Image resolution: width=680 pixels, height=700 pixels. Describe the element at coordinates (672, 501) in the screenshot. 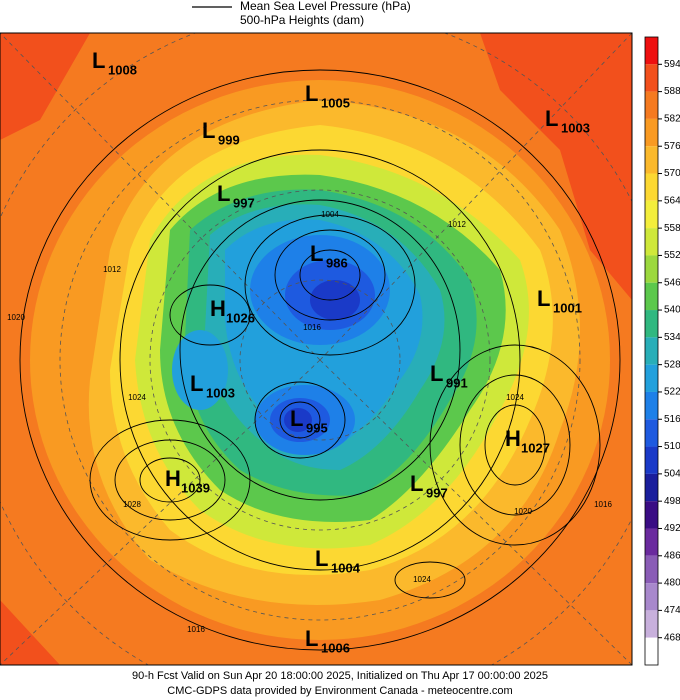

I see `colorbar-tick-label: 498` at that location.